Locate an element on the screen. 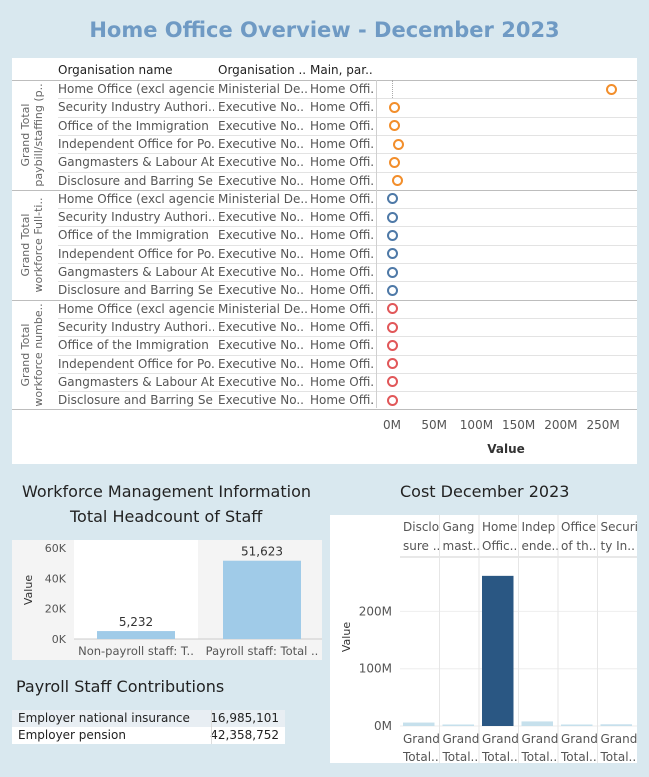  bar-value-label: 51,623 is located at coordinates (262, 552).